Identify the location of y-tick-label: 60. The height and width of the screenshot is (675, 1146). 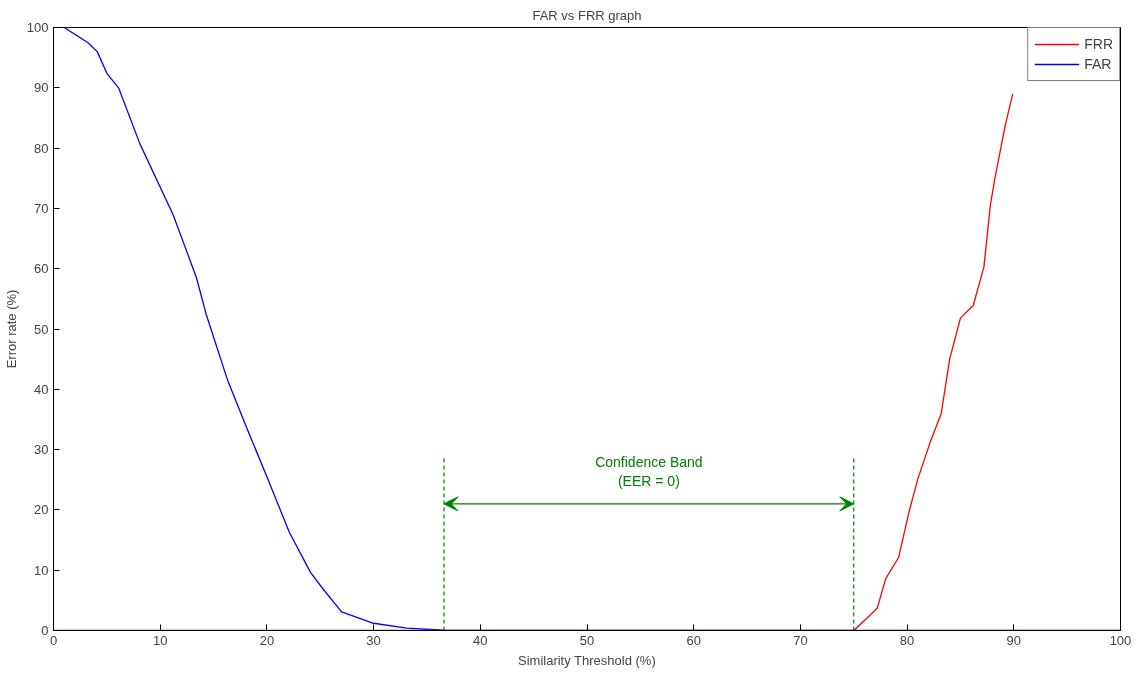
(41, 269).